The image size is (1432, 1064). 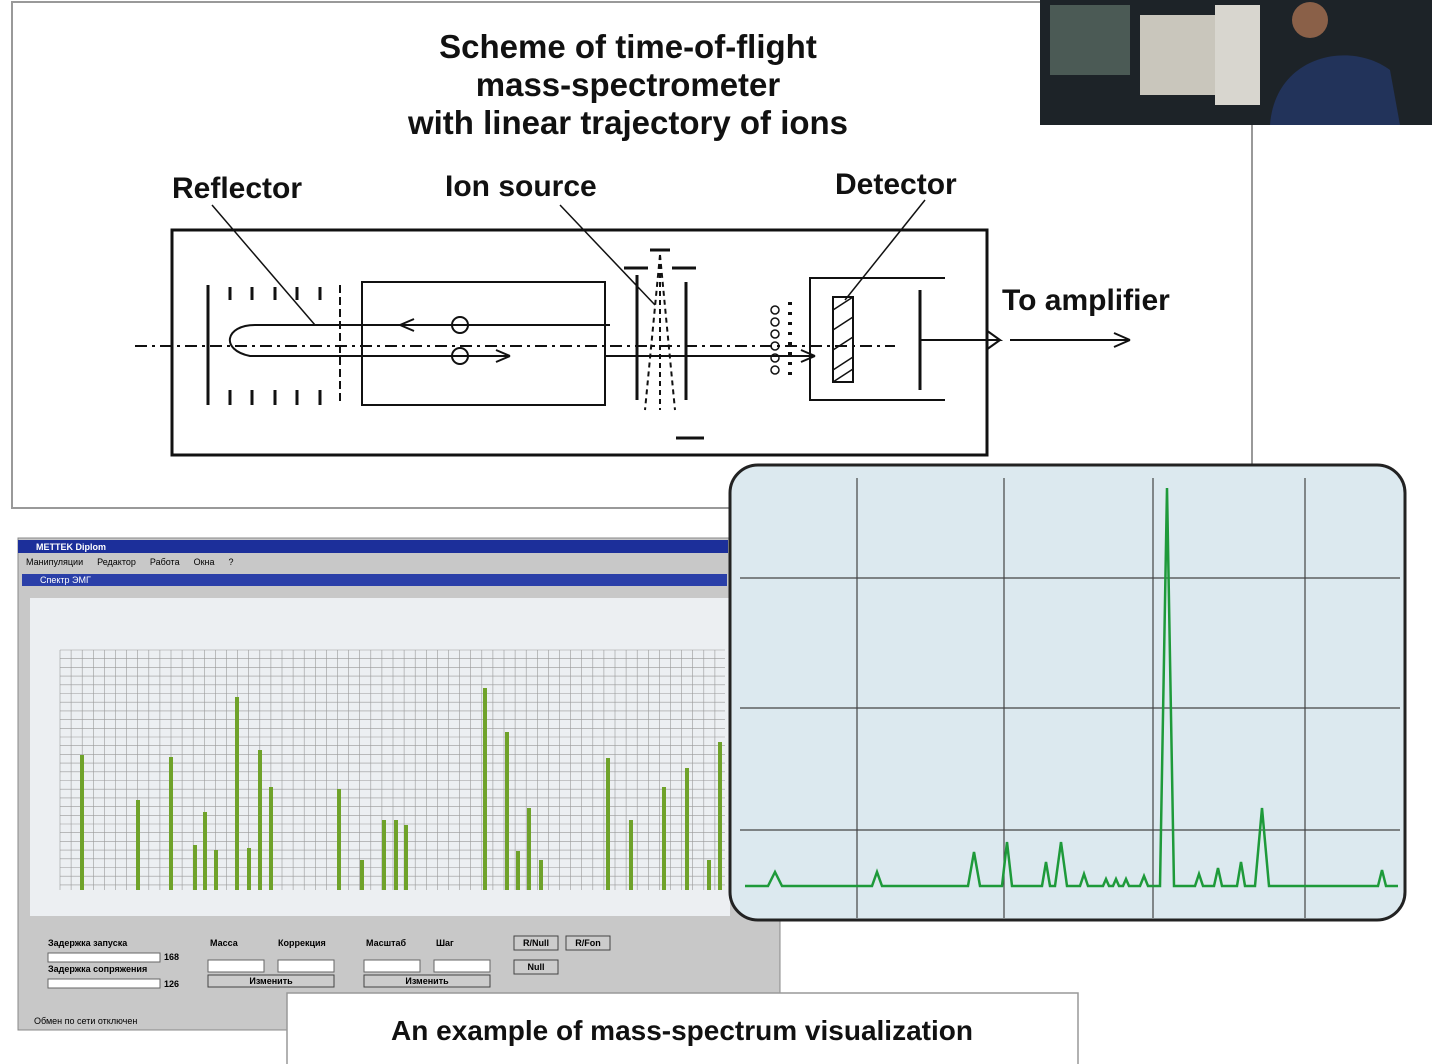 I want to click on button-label: Null, so click(x=536, y=967).